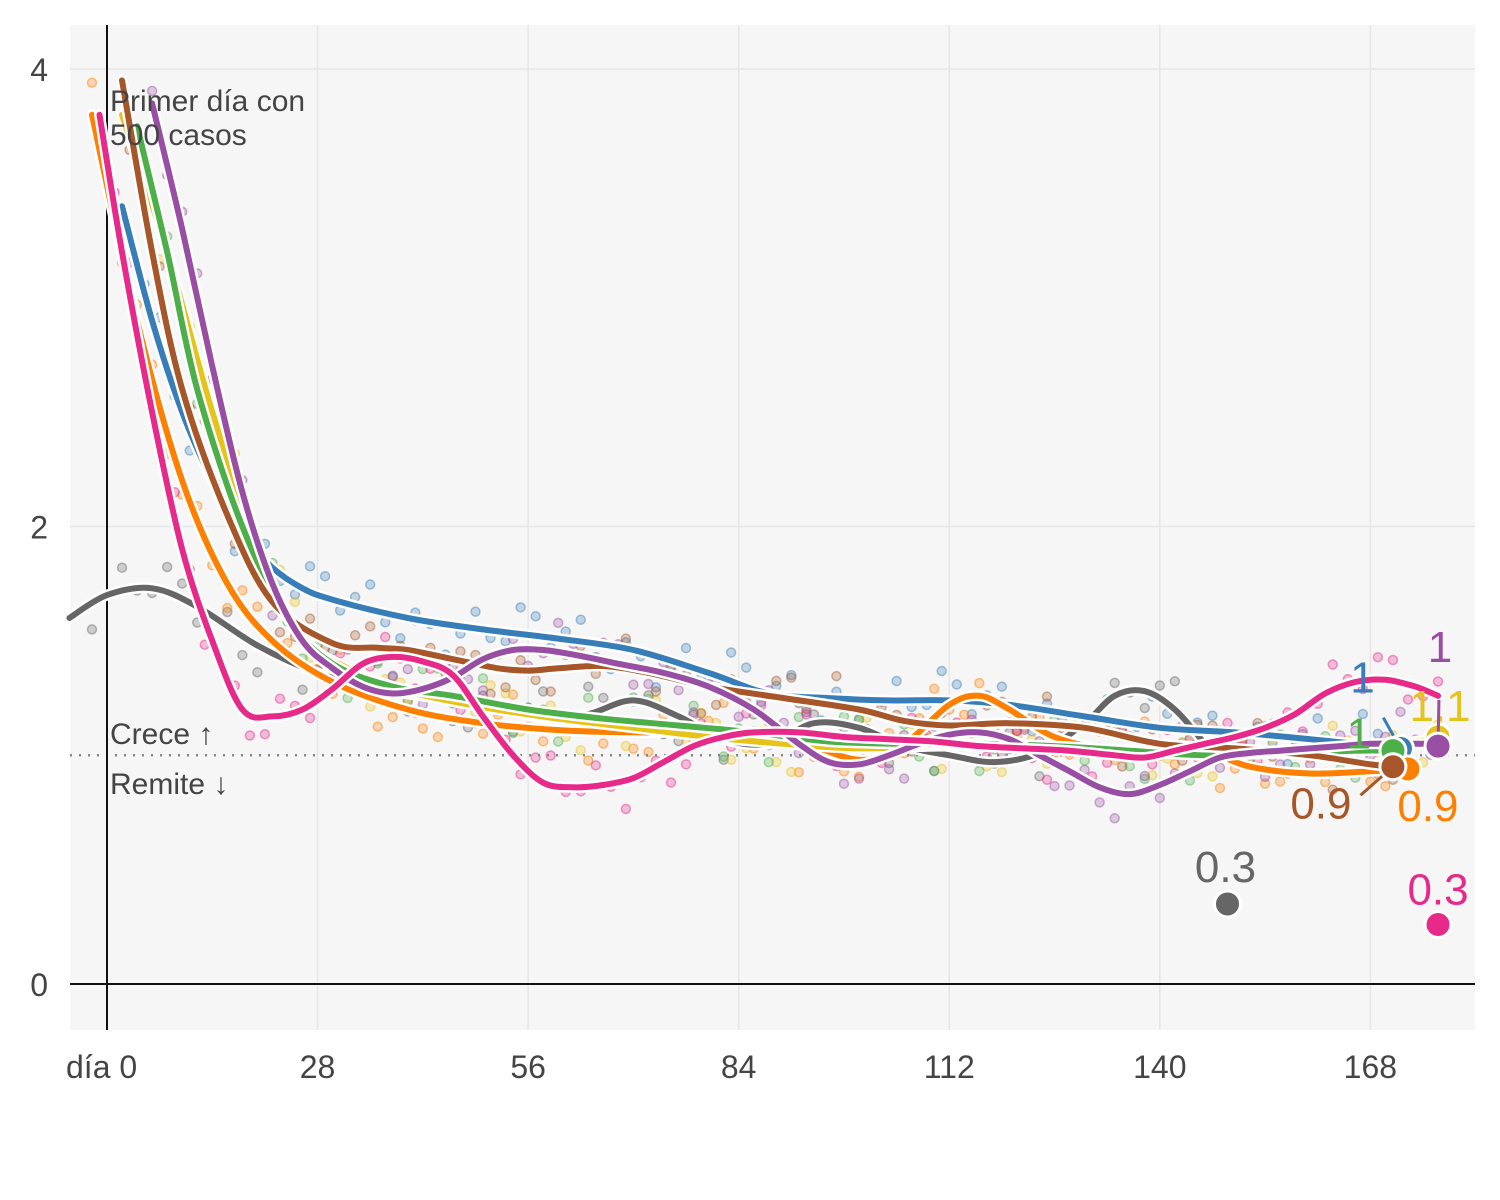 The image size is (1500, 1200). What do you see at coordinates (1427, 806) in the screenshot?
I see `end-value-label: 0.9` at bounding box center [1427, 806].